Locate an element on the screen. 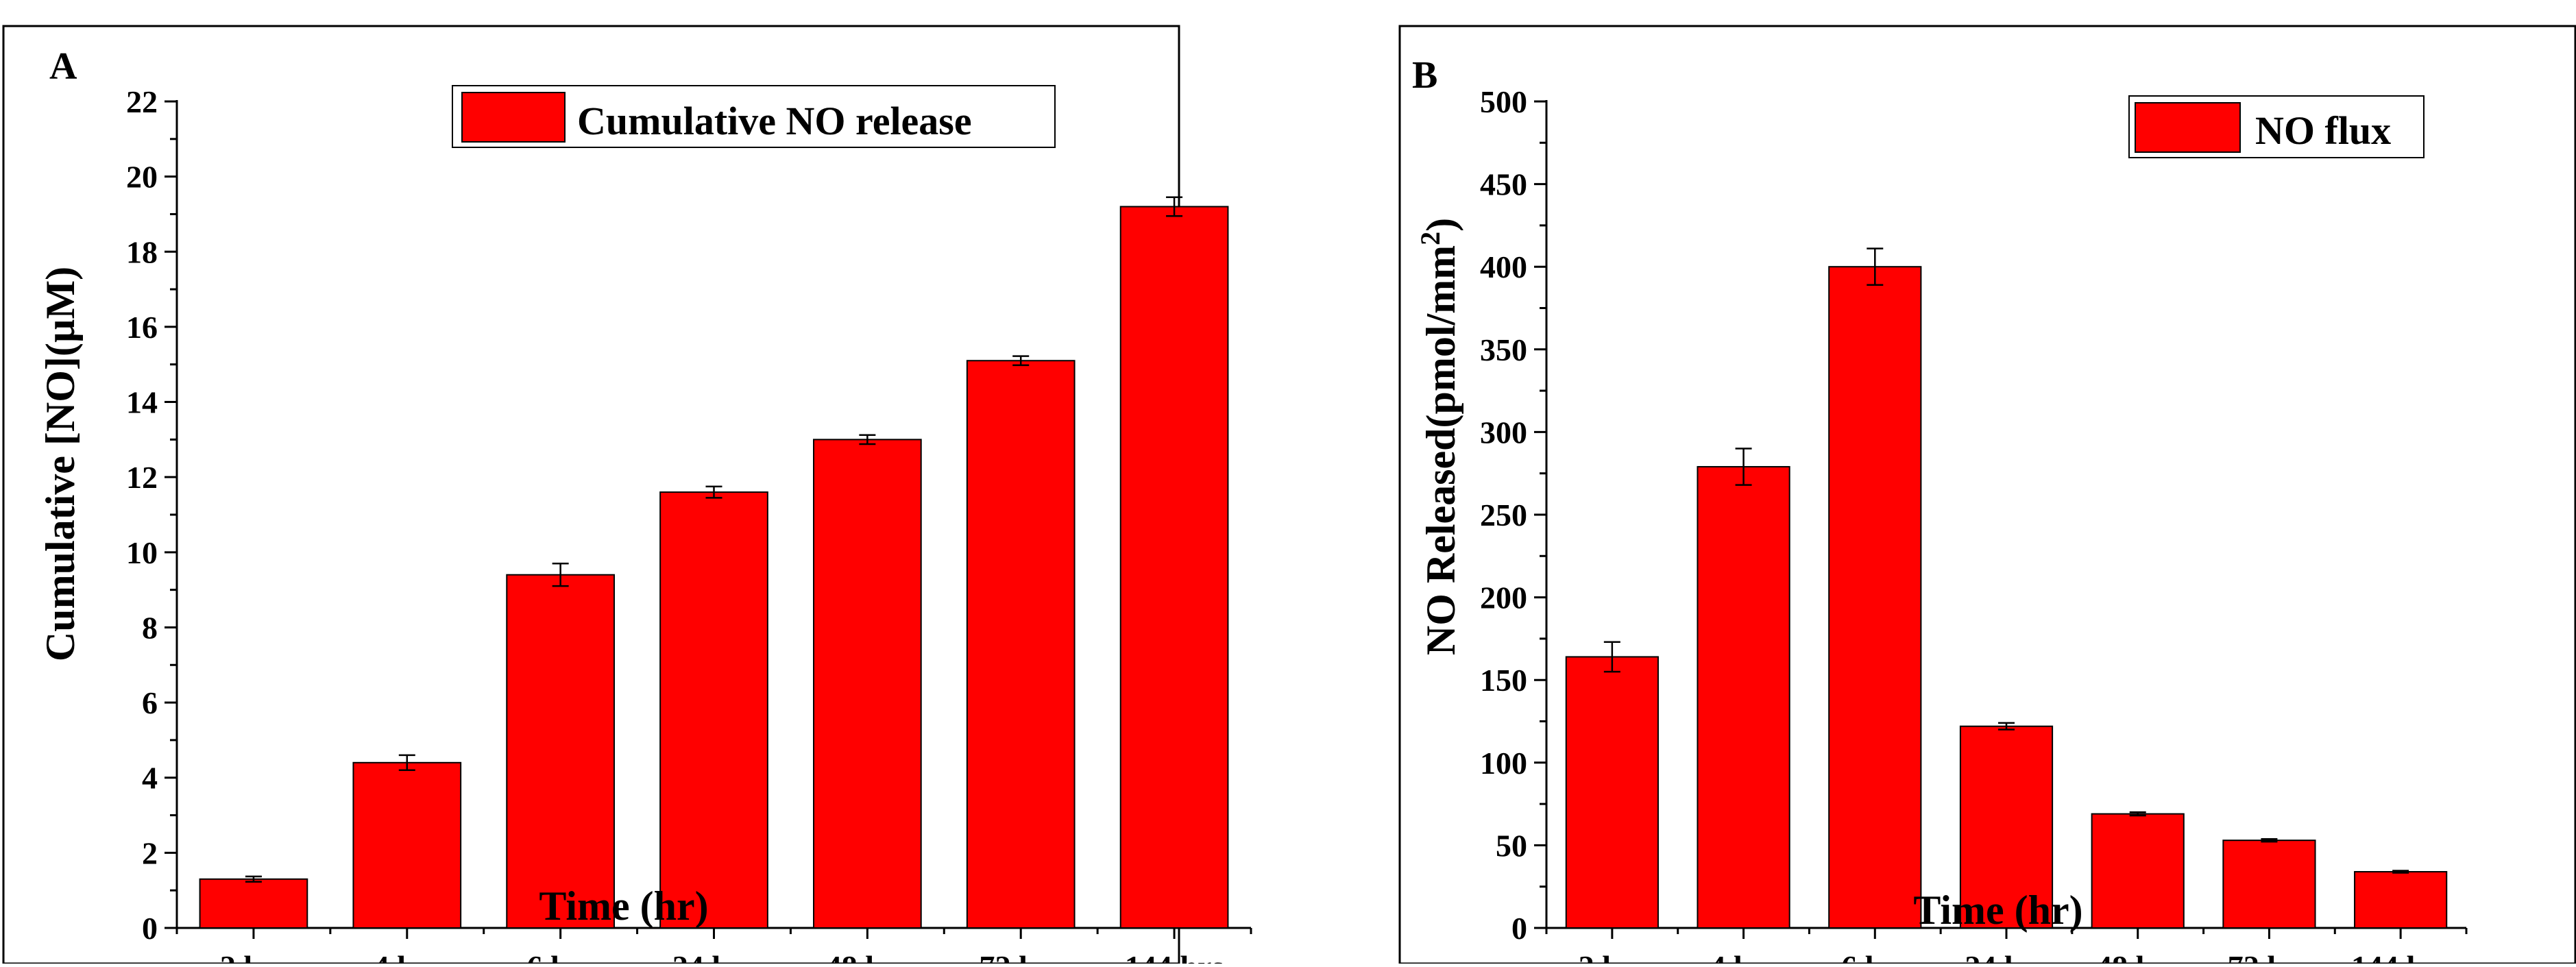  legend: Cumulative NO release is located at coordinates (754, 116).